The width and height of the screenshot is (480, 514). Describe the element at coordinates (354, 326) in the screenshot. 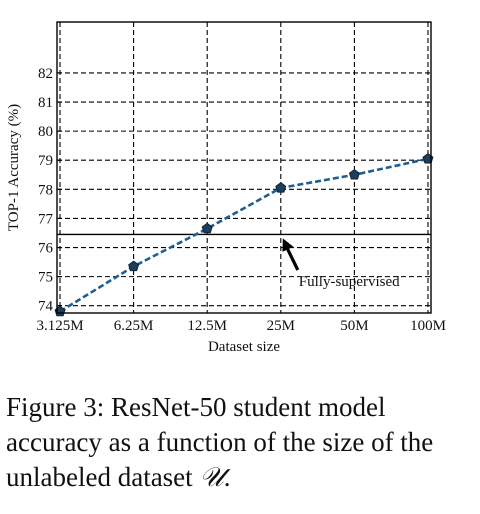

I see `x-tick-label: 50M` at that location.